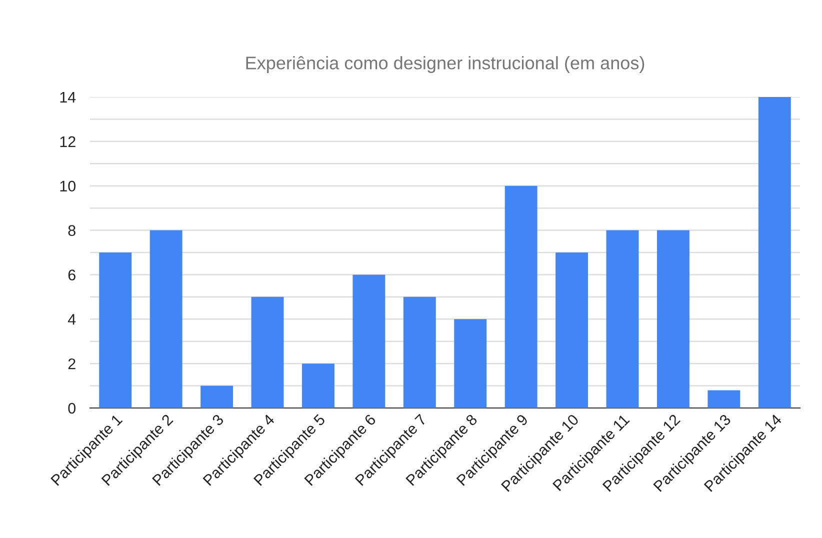  Describe the element at coordinates (72, 319) in the screenshot. I see `y-tick-label: 4` at that location.